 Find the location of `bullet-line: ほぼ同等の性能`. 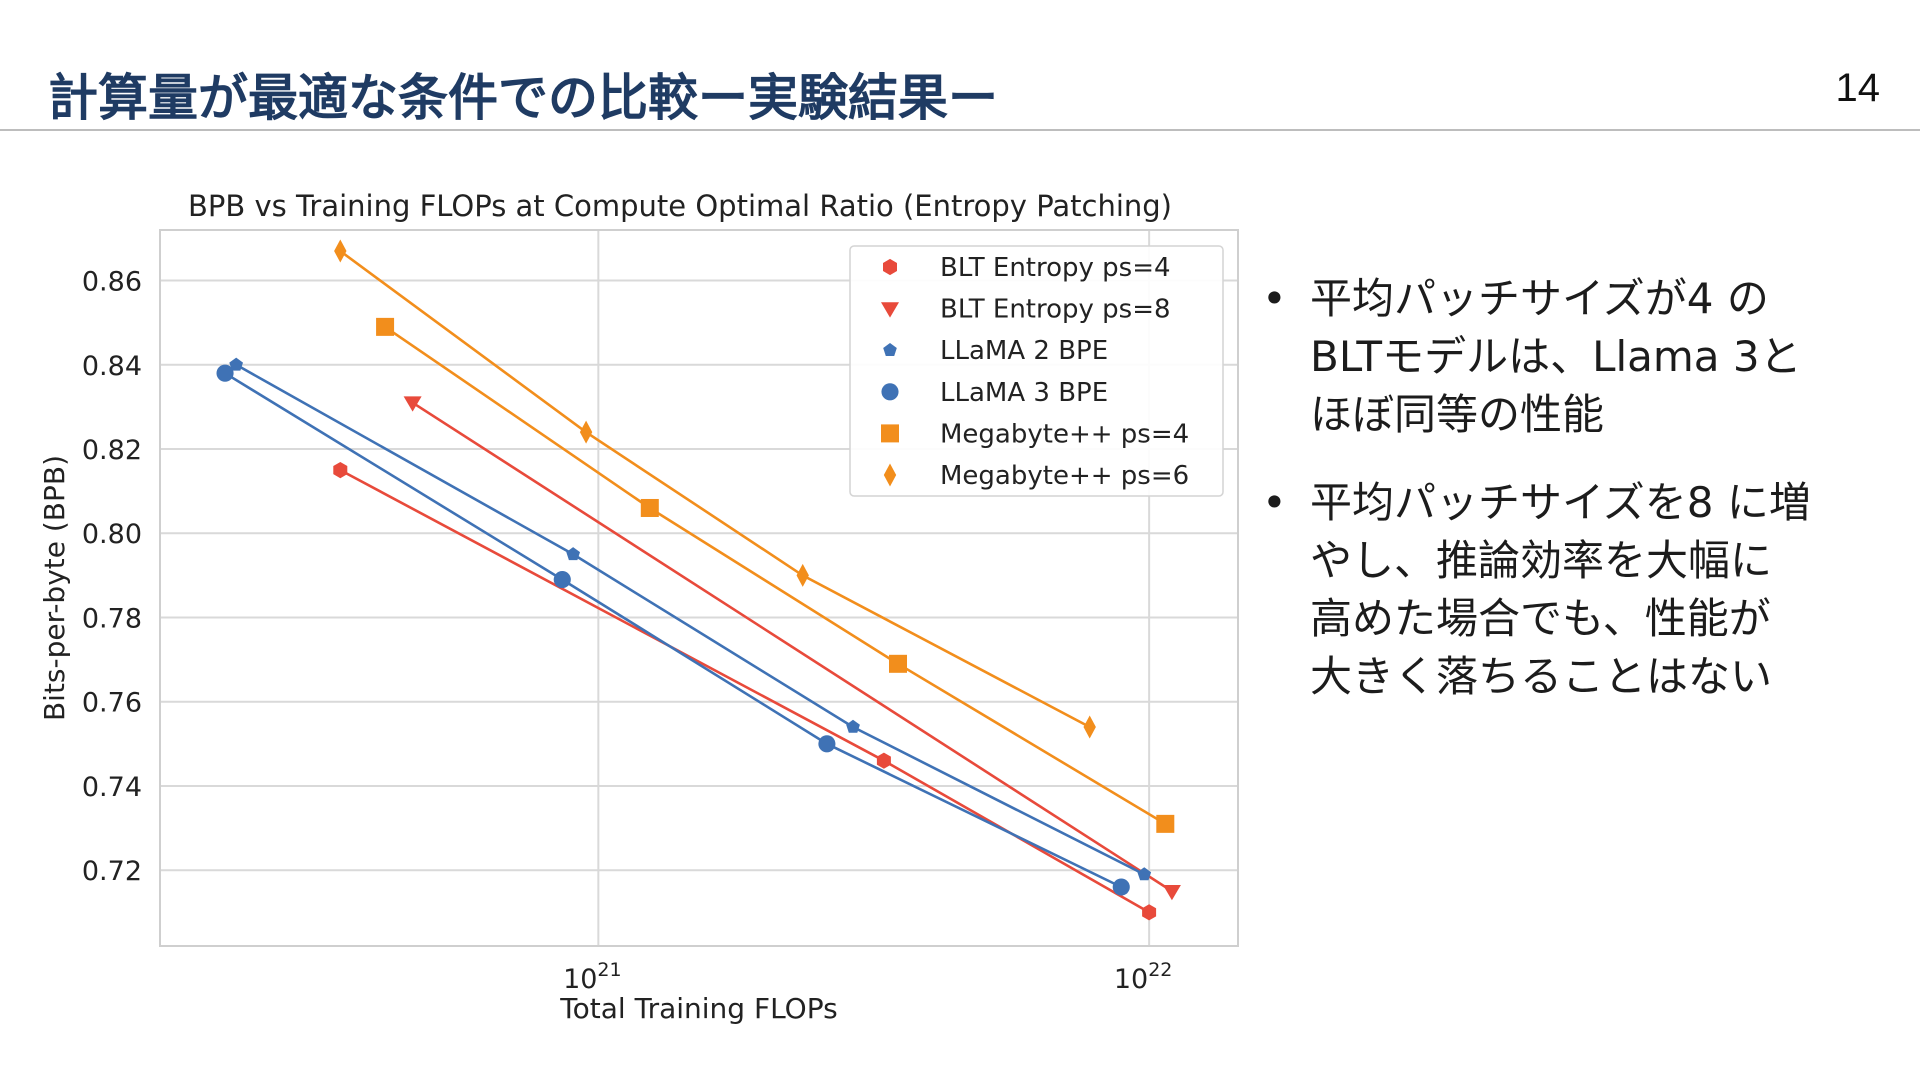

bullet-line: ほぼ同等の性能 is located at coordinates (1457, 414).